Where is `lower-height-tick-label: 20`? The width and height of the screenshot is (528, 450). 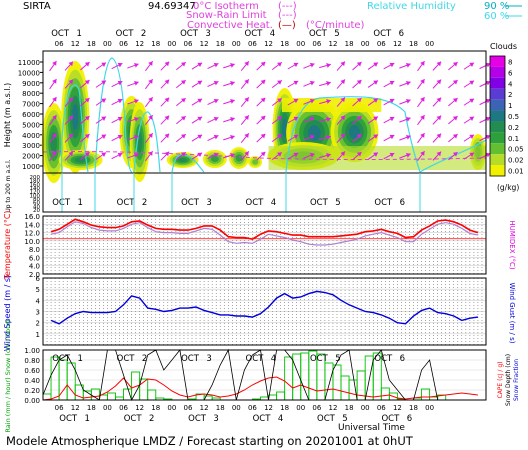 lower-height-tick-label: 20 is located at coordinates (36, 211).